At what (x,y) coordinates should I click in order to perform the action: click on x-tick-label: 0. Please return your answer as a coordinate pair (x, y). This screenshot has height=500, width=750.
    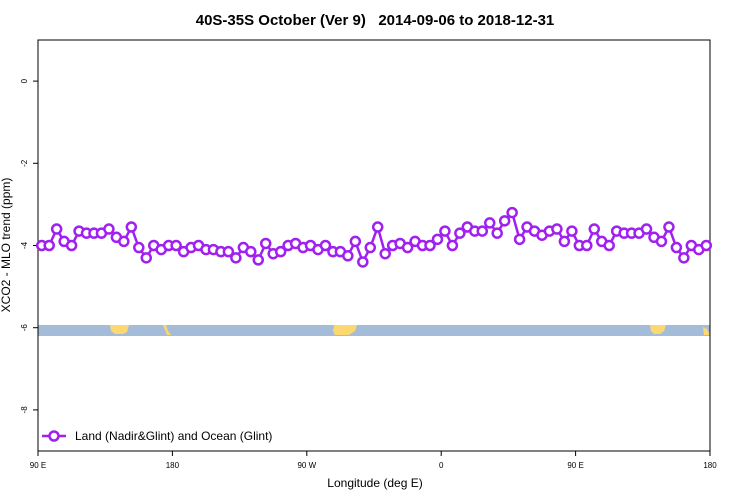
    Looking at the image, I should click on (441, 465).